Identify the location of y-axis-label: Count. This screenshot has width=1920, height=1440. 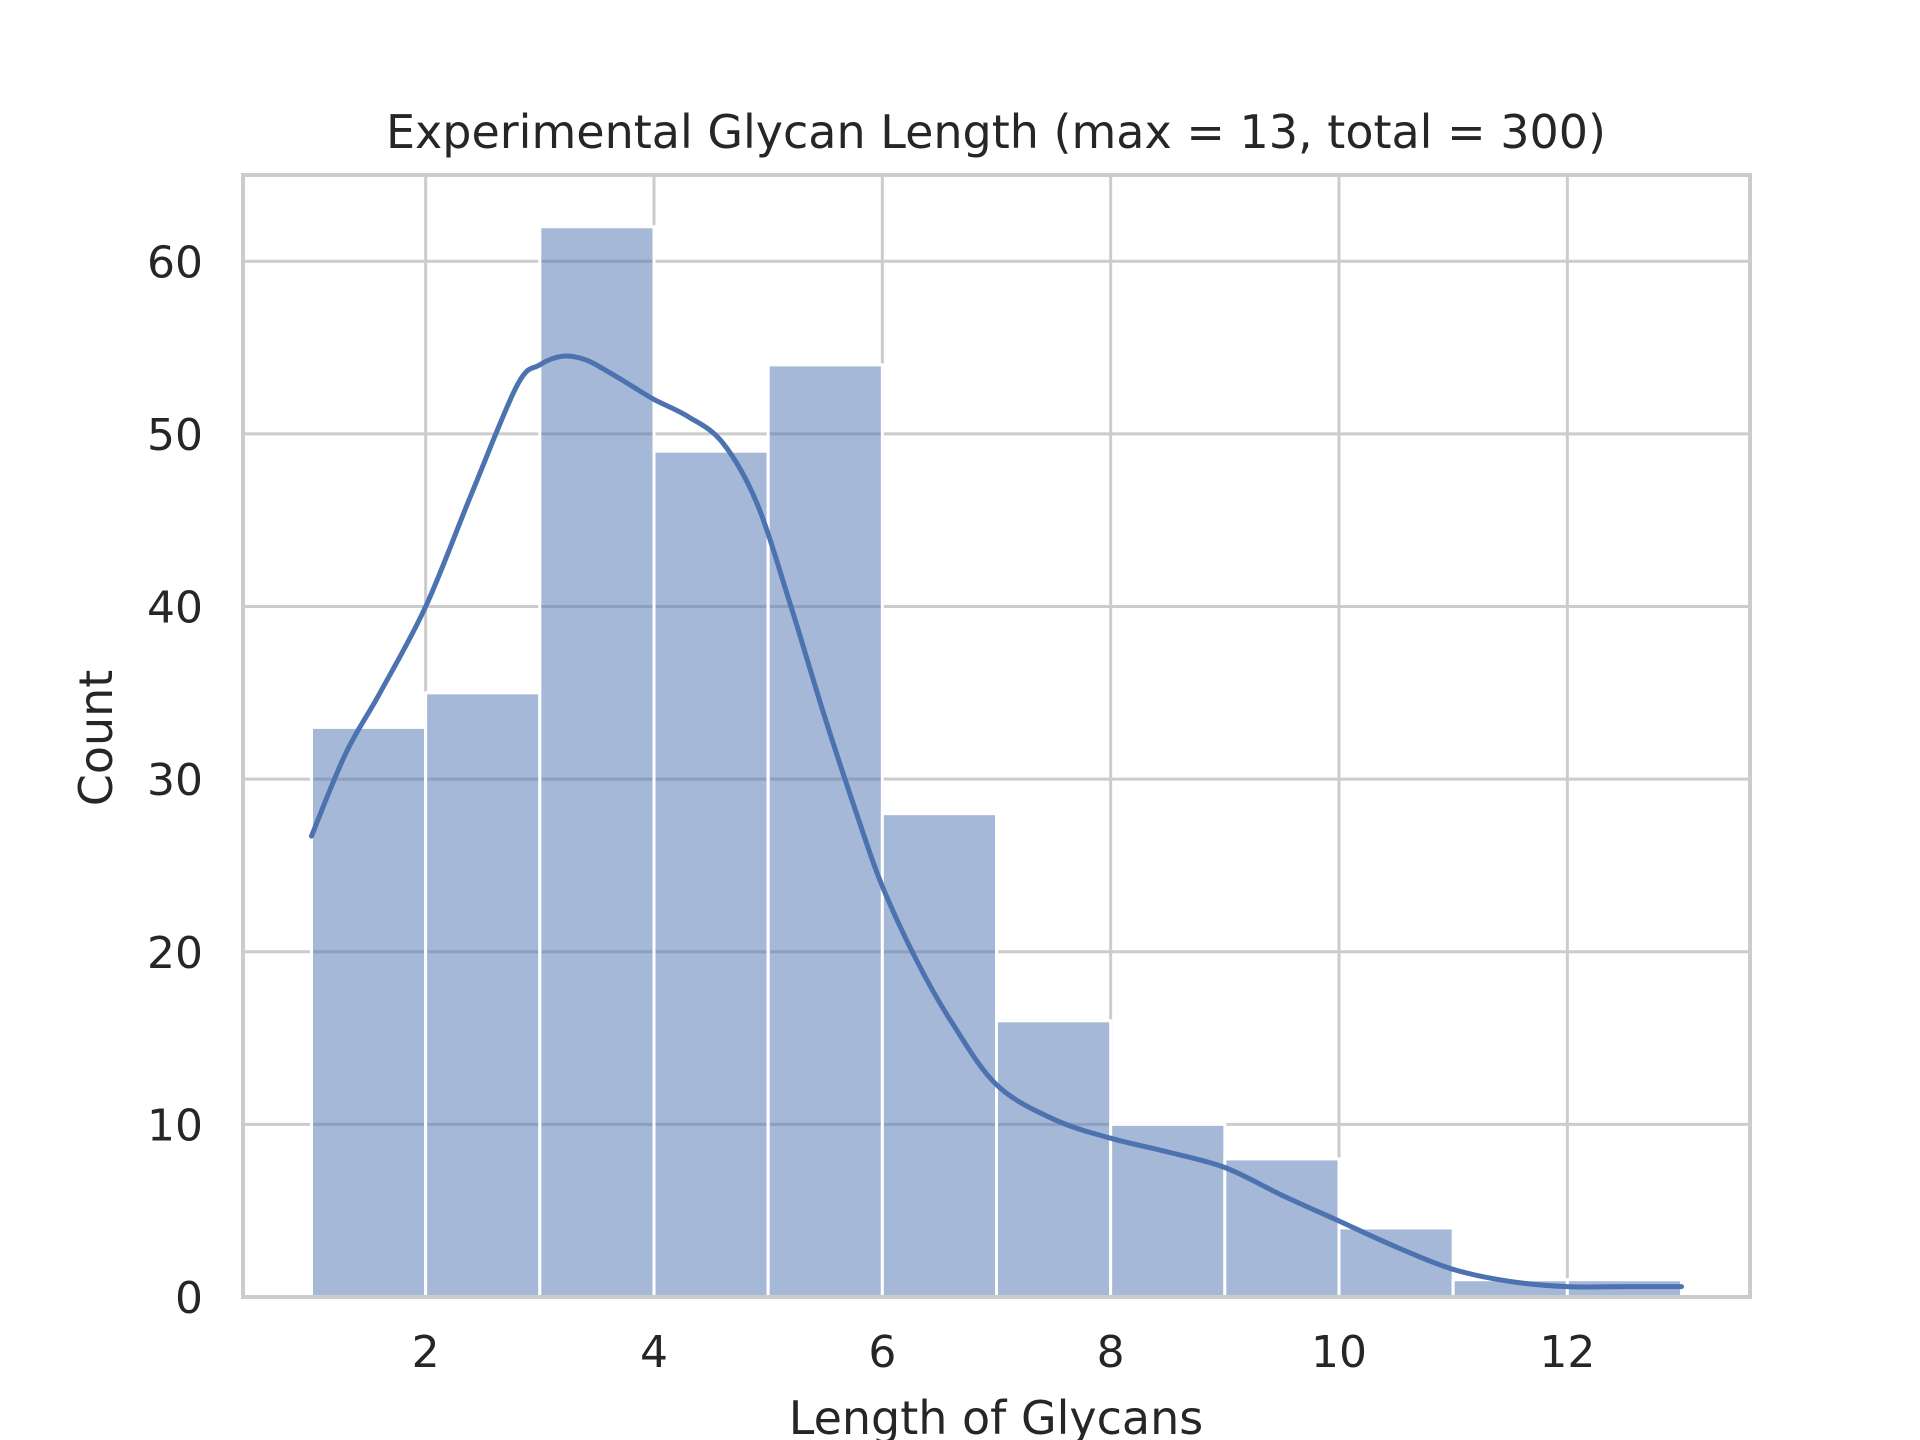
(96, 738).